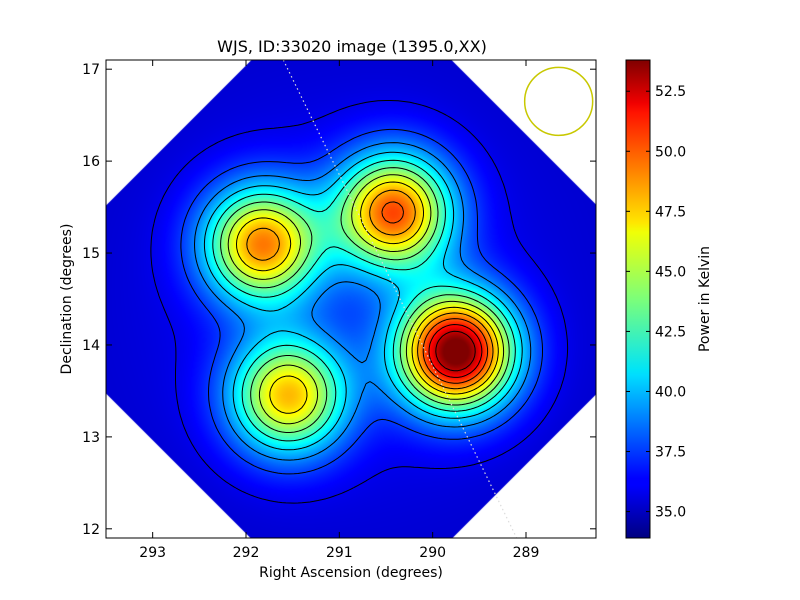 The image size is (800, 600). What do you see at coordinates (670, 513) in the screenshot?
I see `colorbar-tick-label: 35.0` at bounding box center [670, 513].